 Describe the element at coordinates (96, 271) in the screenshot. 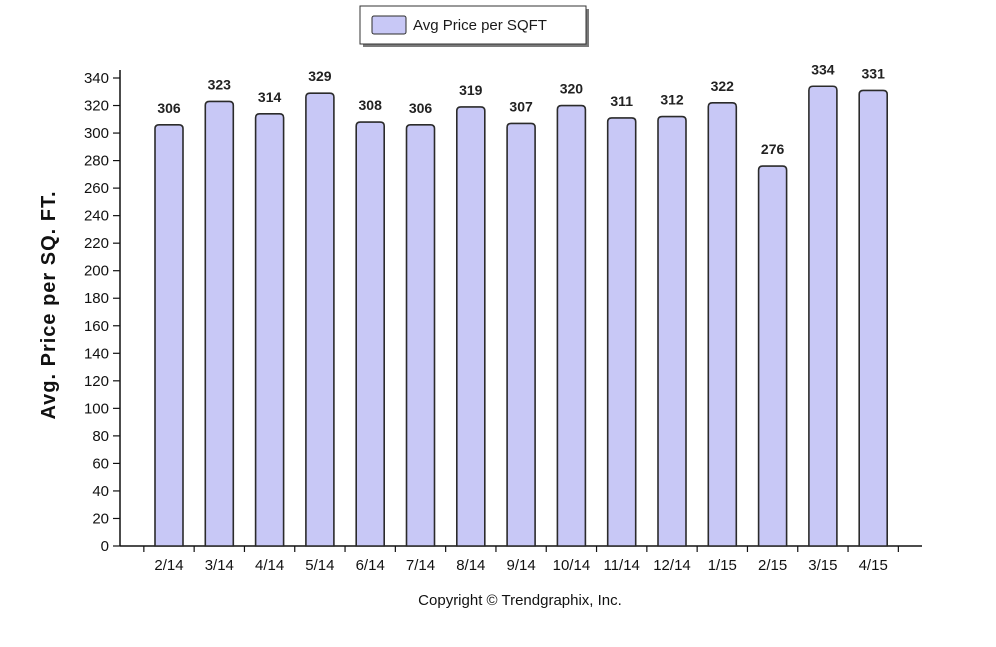

I see `y-tick-label: 200` at that location.